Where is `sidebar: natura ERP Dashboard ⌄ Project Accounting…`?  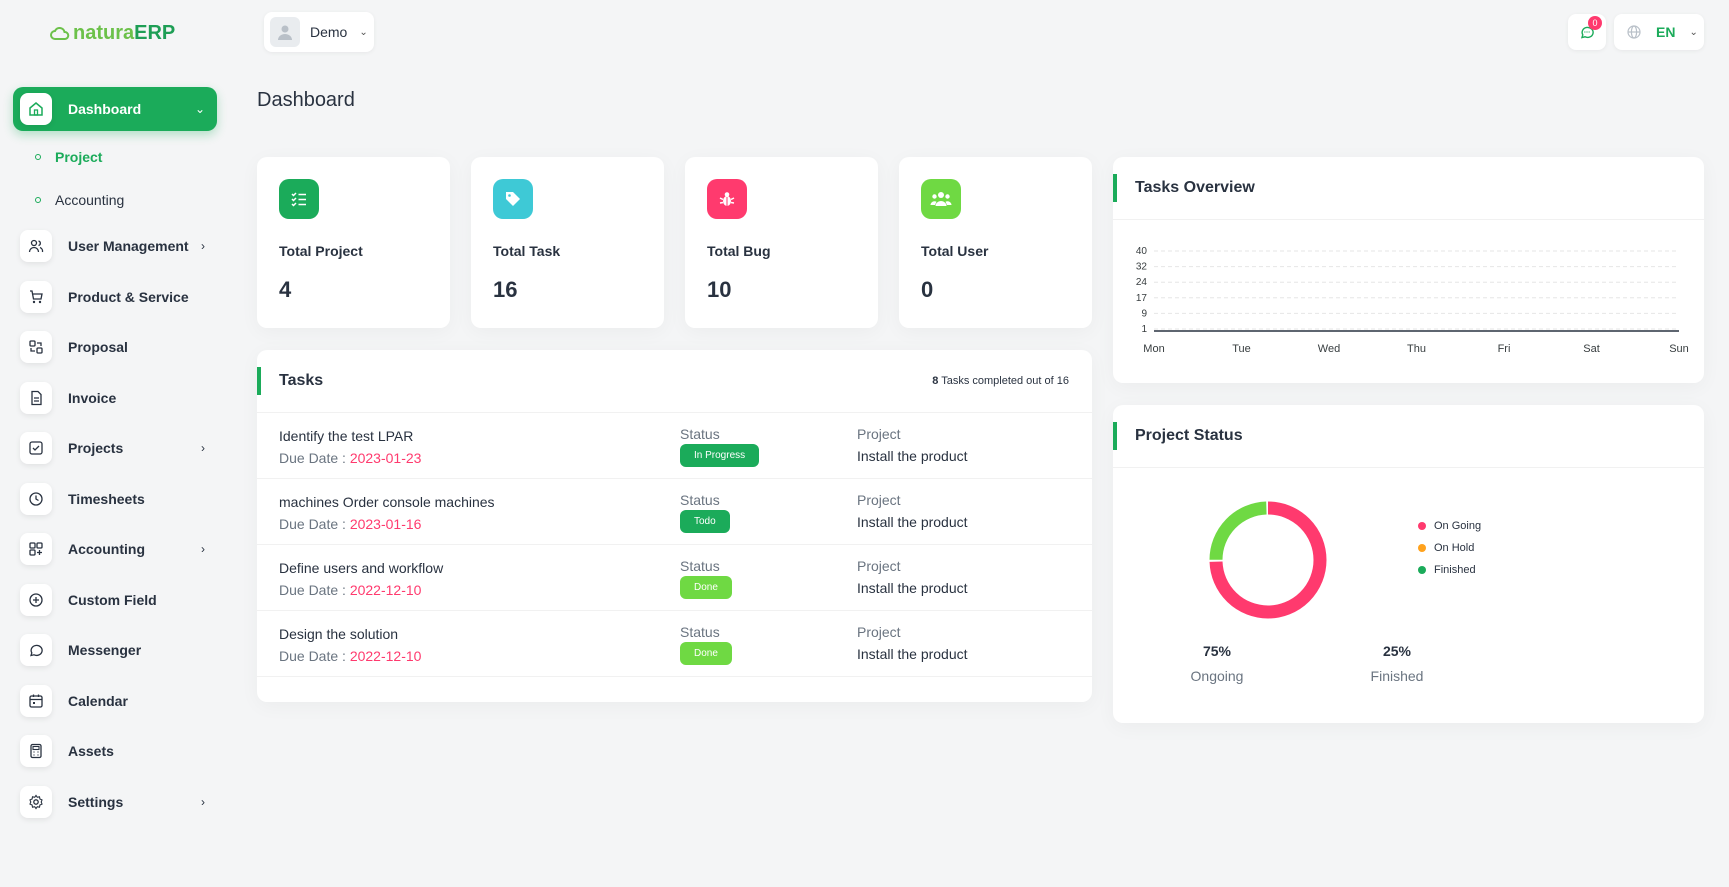 sidebar: natura ERP Dashboard ⌄ Project Accounting… is located at coordinates (115, 443).